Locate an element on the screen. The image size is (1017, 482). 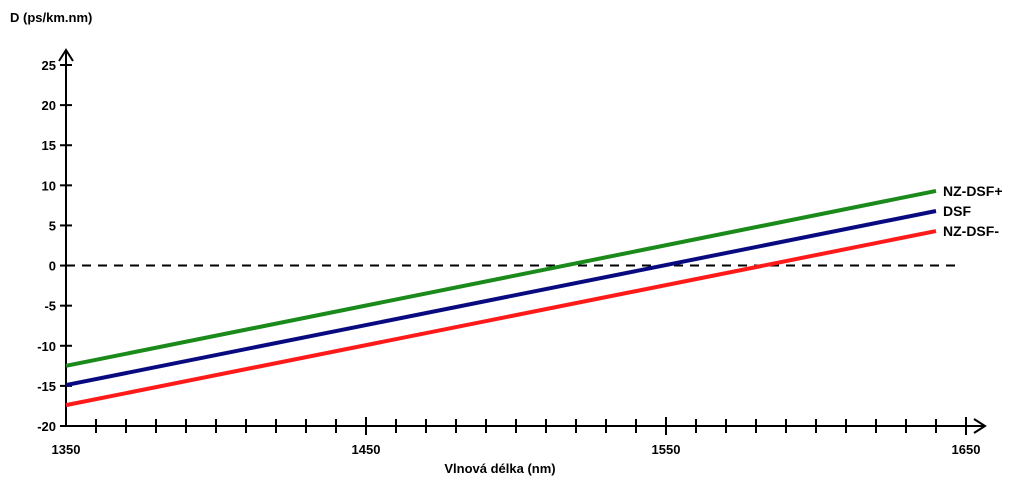
y-tick-label: 25 is located at coordinates (49, 65).